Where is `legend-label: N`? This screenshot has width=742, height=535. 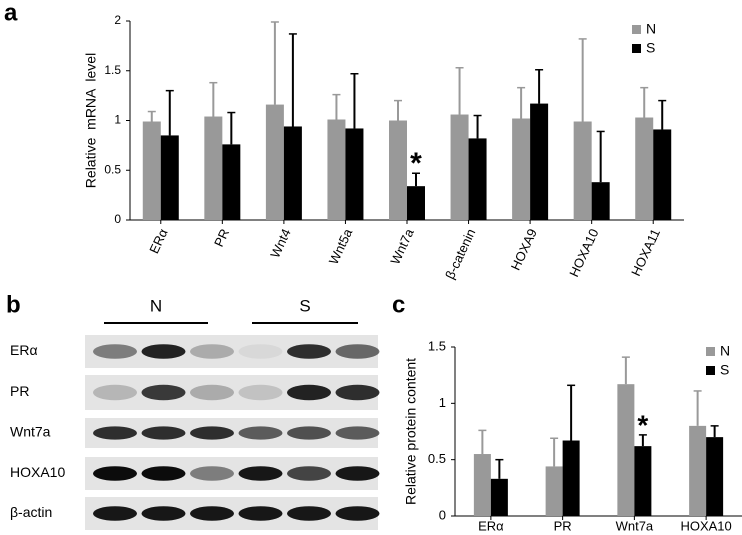
legend-label: N is located at coordinates (725, 351).